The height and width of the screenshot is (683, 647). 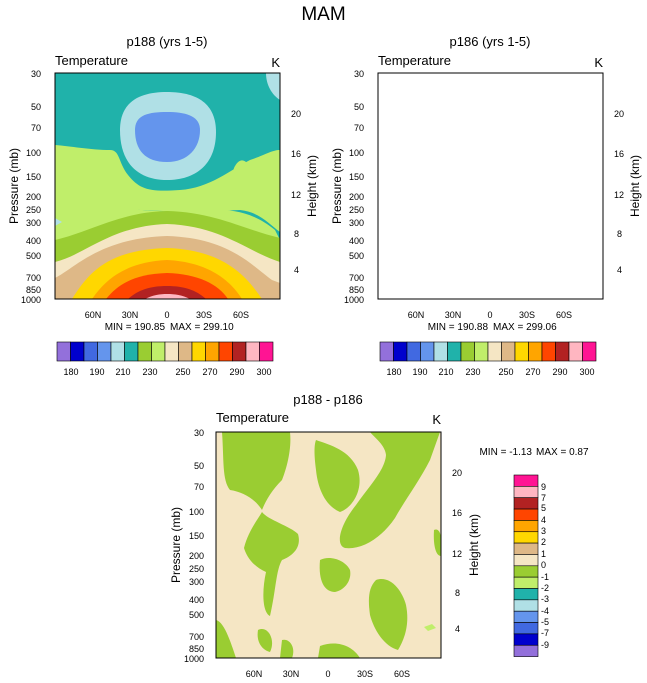 I want to click on colorbar-label: 7, so click(x=543, y=498).